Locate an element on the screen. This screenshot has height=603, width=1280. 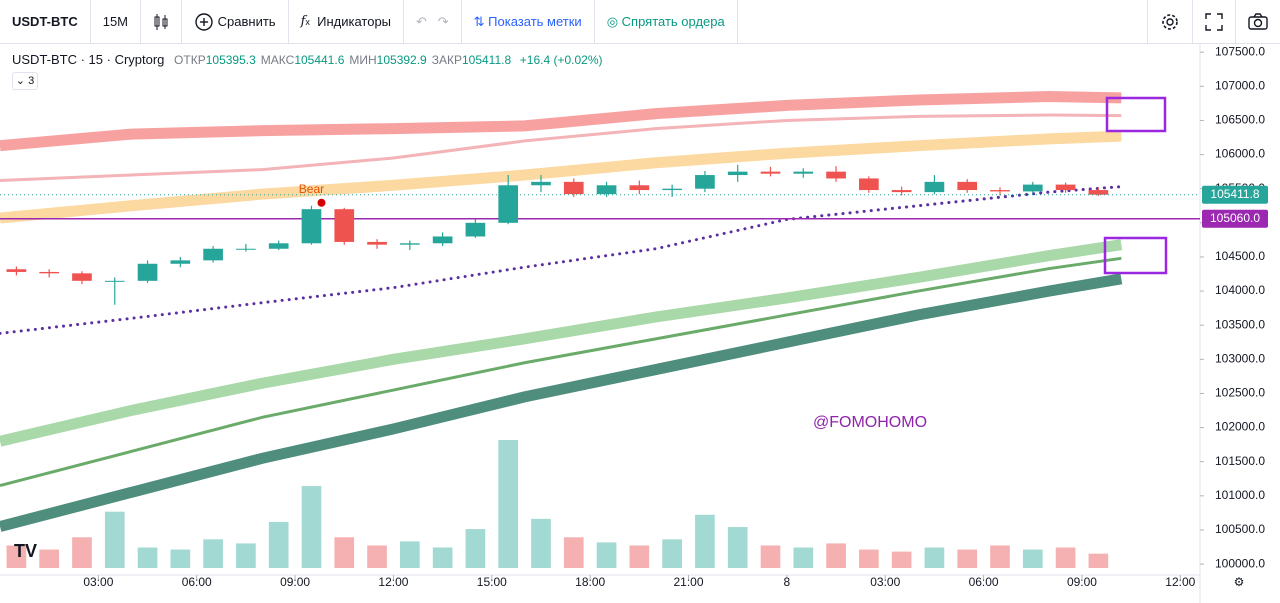
ohlc-label: ОТКР is located at coordinates (190, 60).